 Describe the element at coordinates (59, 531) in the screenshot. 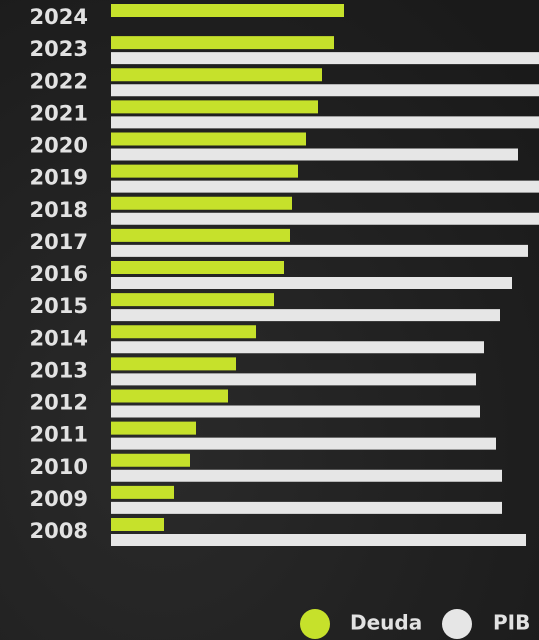

I see `y-tick-label: 2008` at that location.